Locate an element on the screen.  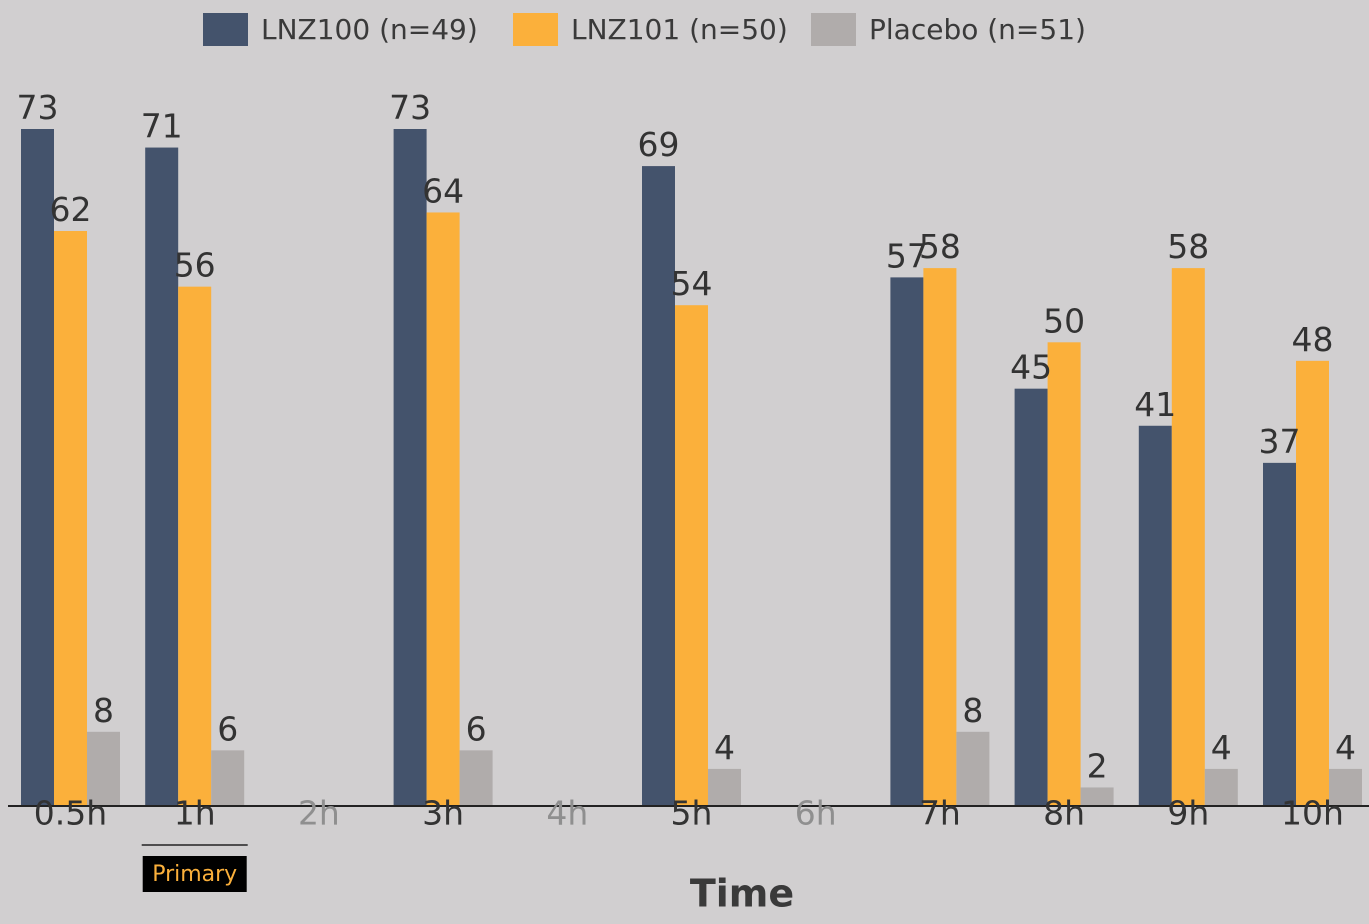
bar-lnz101-n-50-5h is located at coordinates (691, 555).